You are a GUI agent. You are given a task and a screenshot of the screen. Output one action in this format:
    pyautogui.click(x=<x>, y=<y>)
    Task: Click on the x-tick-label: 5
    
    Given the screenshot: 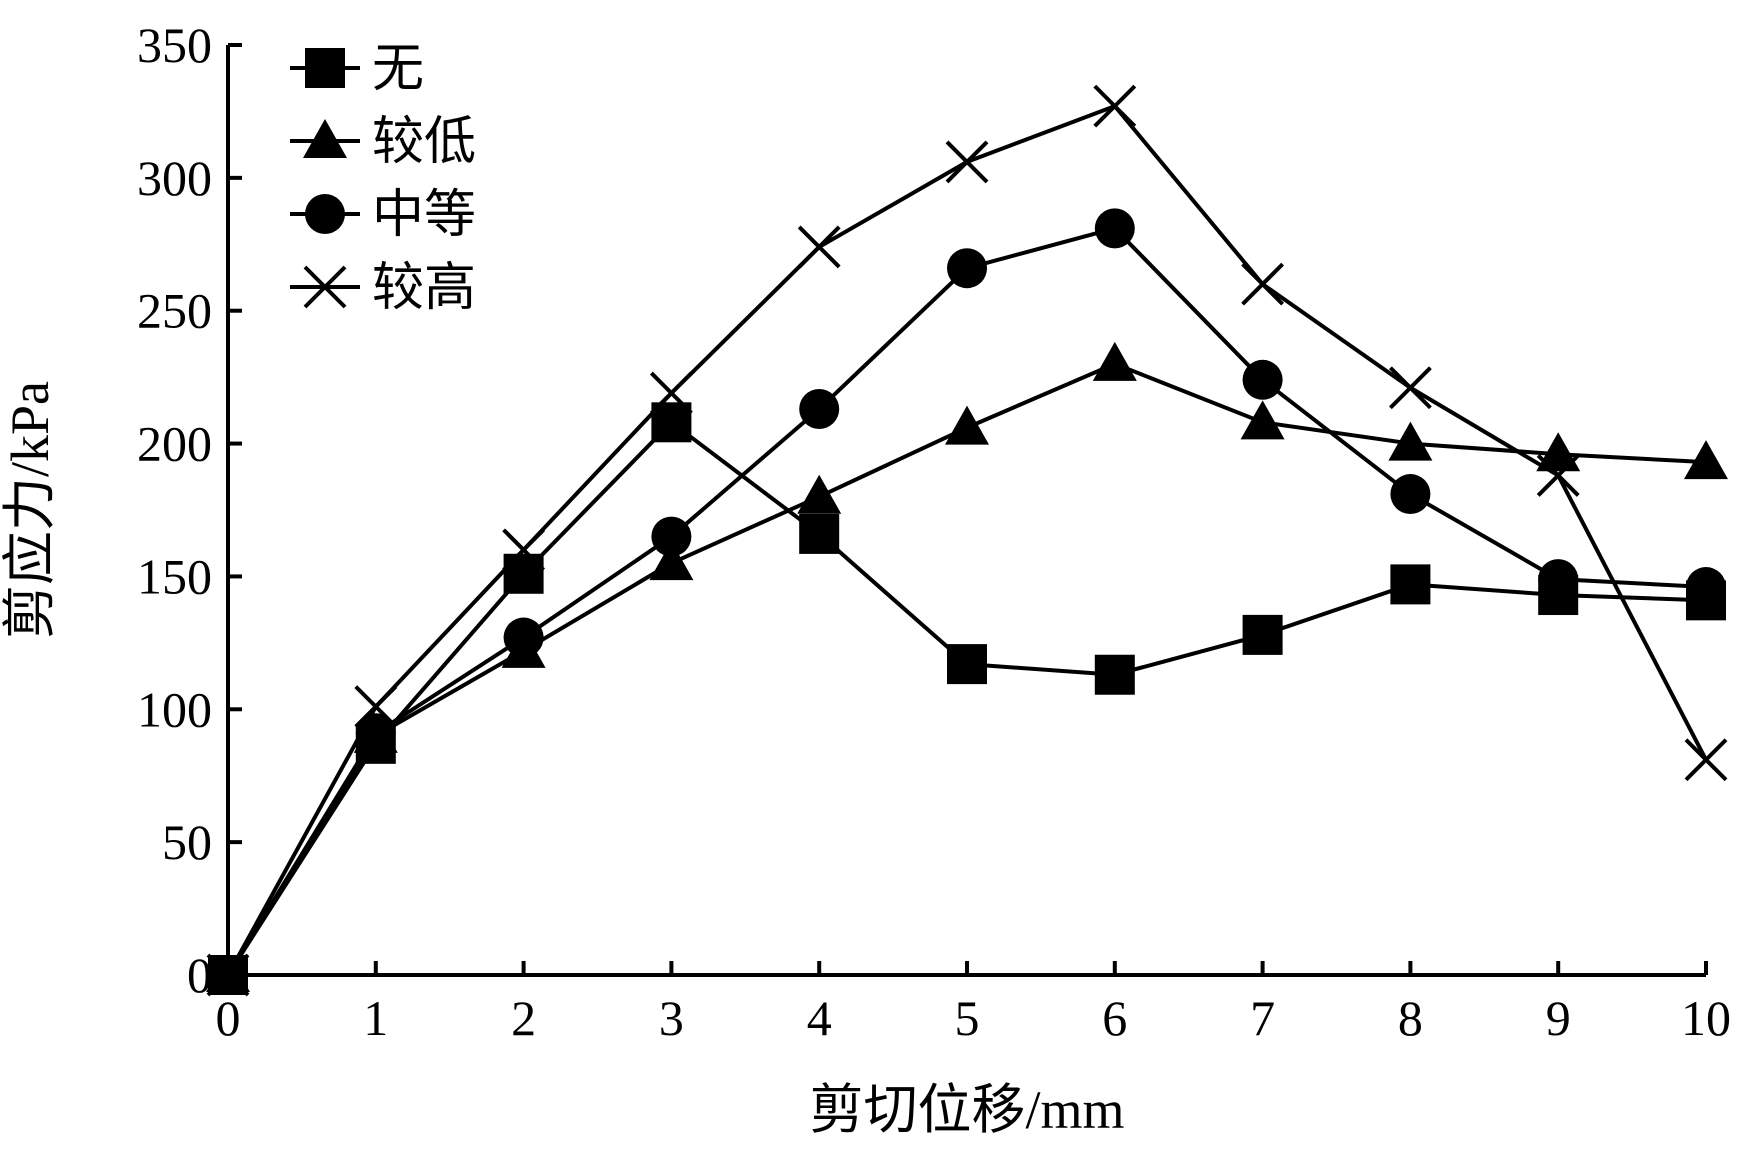 What is the action you would take?
    pyautogui.click(x=967, y=1018)
    